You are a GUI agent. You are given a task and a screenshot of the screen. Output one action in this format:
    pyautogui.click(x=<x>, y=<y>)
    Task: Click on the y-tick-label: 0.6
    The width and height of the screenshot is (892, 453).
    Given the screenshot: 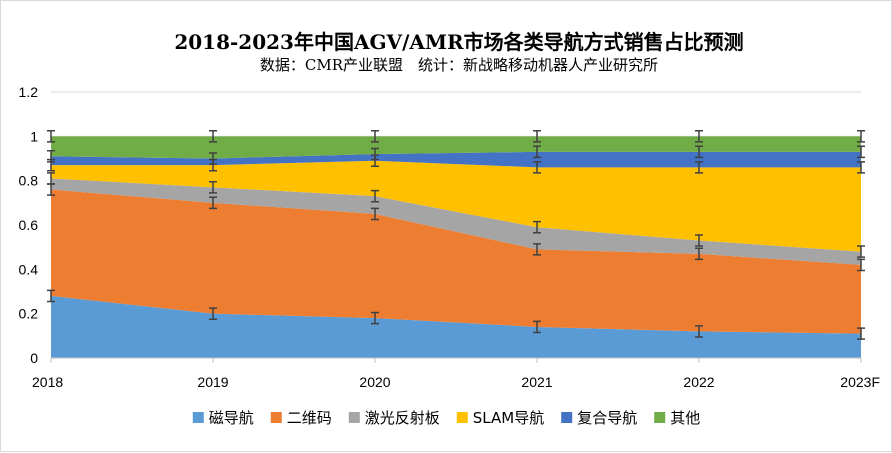 What is the action you would take?
    pyautogui.click(x=29, y=225)
    